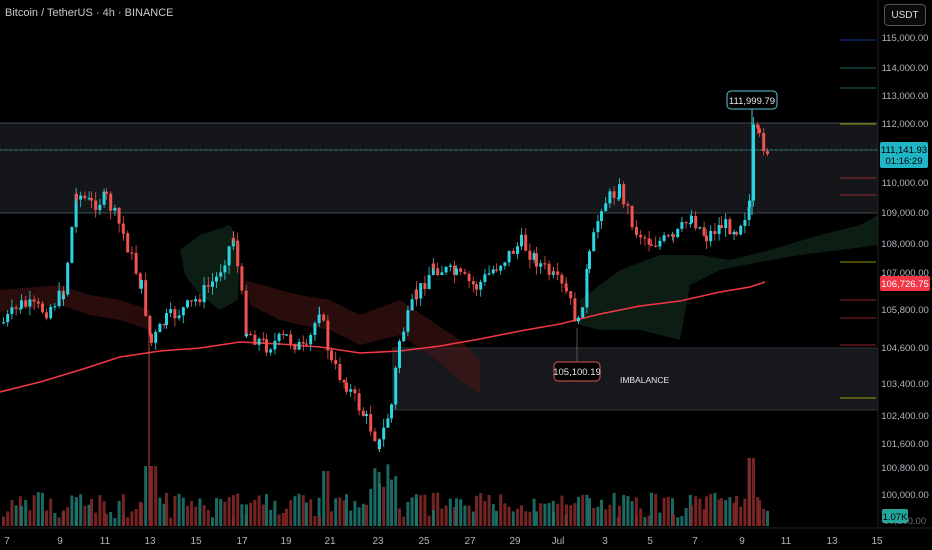 The height and width of the screenshot is (550, 932). I want to click on time-tick: 13, so click(150, 541).